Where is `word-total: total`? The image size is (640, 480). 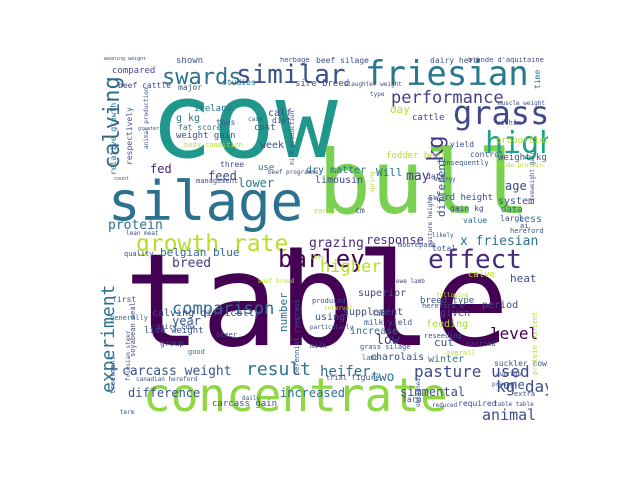
word-total: total is located at coordinates (444, 248).